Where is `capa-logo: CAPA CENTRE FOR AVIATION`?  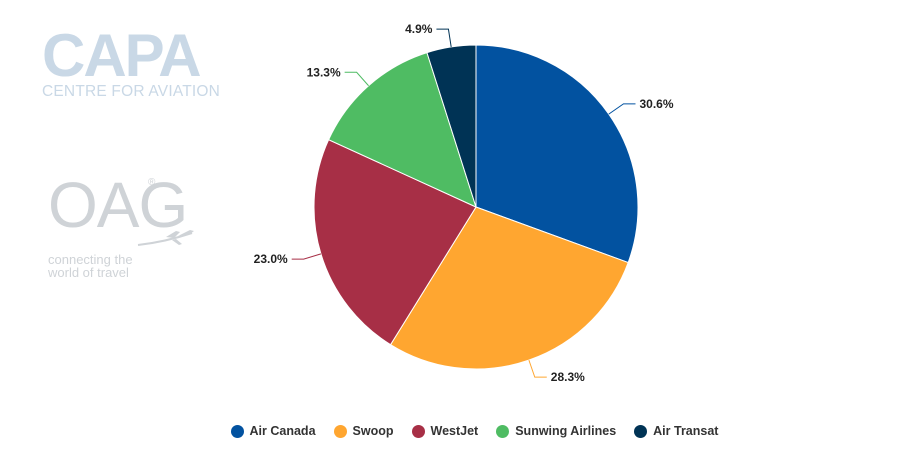 capa-logo: CAPA CENTRE FOR AVIATION is located at coordinates (143, 61).